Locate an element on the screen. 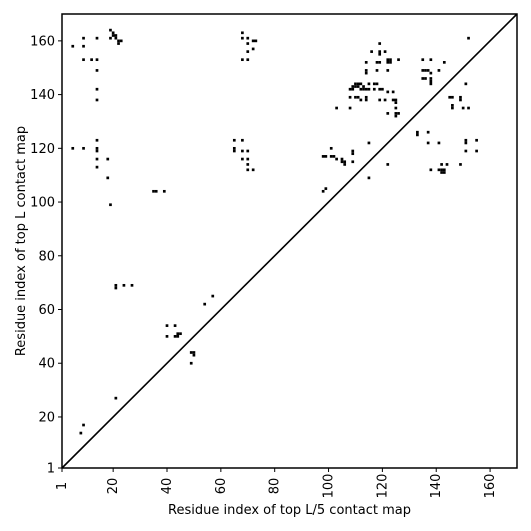 This screenshot has width=531, height=531. y-tick-label: 1 is located at coordinates (51, 469).